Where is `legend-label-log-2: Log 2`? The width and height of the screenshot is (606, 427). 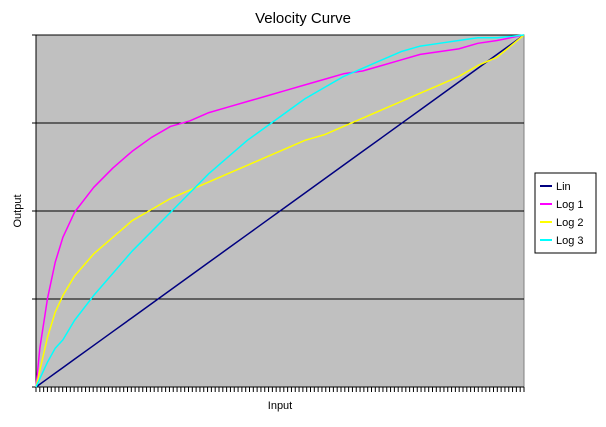
legend-label-log-2: Log 2 is located at coordinates (570, 223).